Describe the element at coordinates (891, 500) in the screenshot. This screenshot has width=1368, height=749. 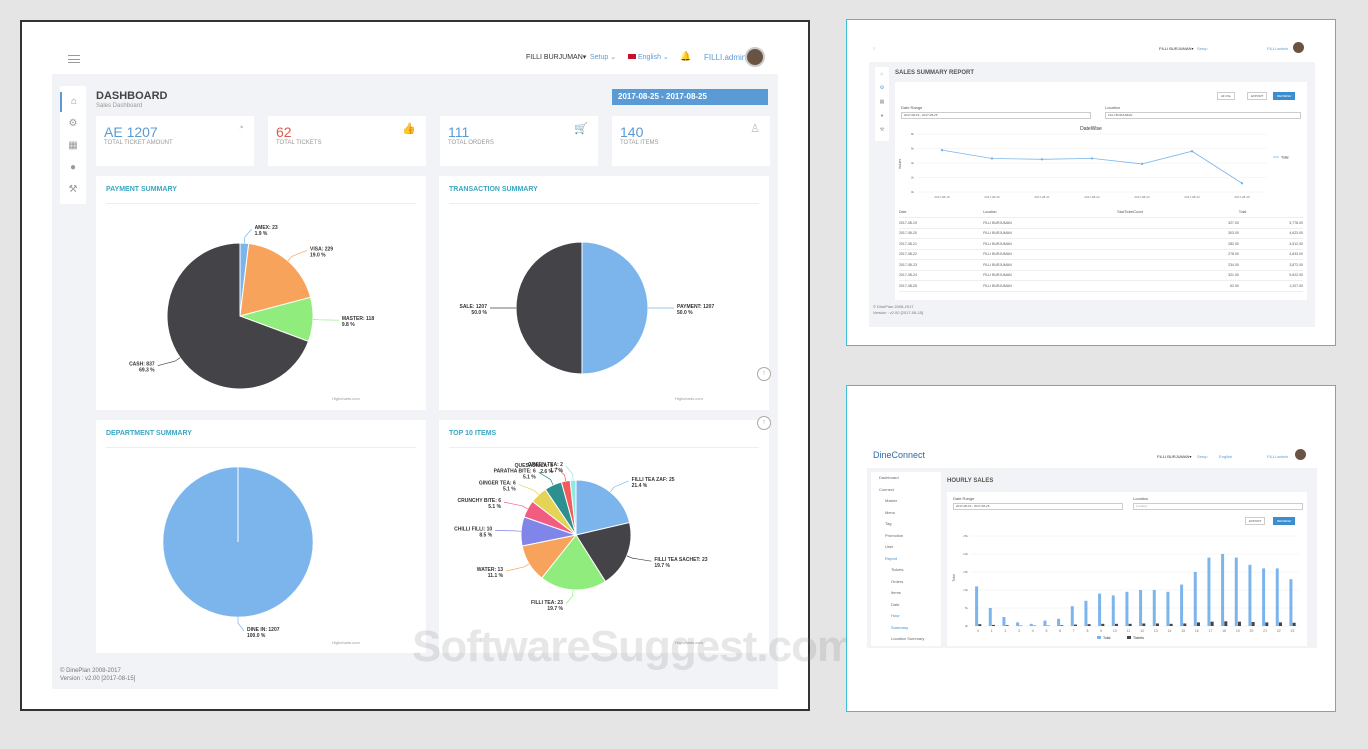
I see `sidebar-item: Master` at that location.